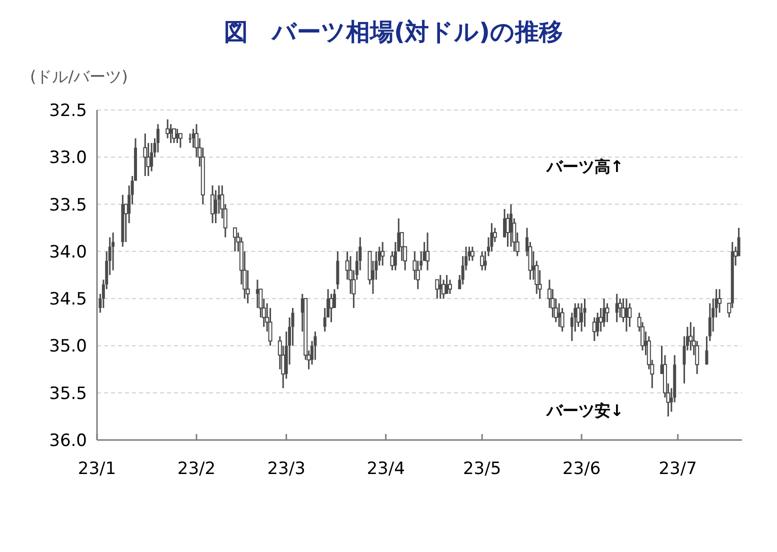  I want to click on x-tick-label: 23/4, so click(385, 469).